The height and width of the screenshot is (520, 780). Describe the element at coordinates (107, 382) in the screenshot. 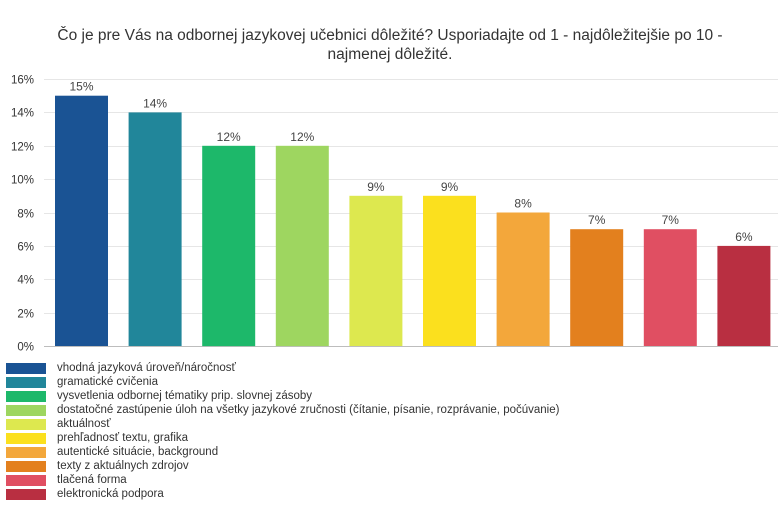

I see `legend-label: gramatické cvičenia` at that location.